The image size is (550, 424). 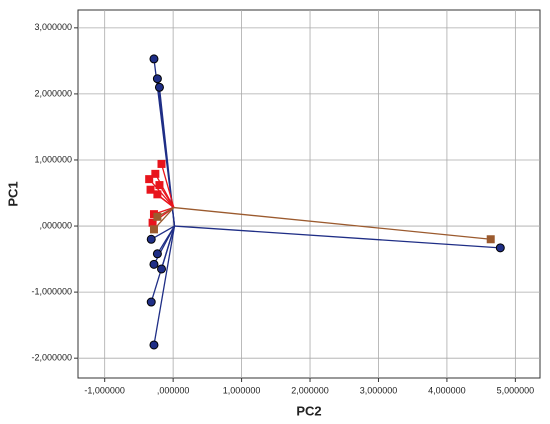 What do you see at coordinates (379, 390) in the screenshot?
I see `x-tick-label: 3,000000` at bounding box center [379, 390].